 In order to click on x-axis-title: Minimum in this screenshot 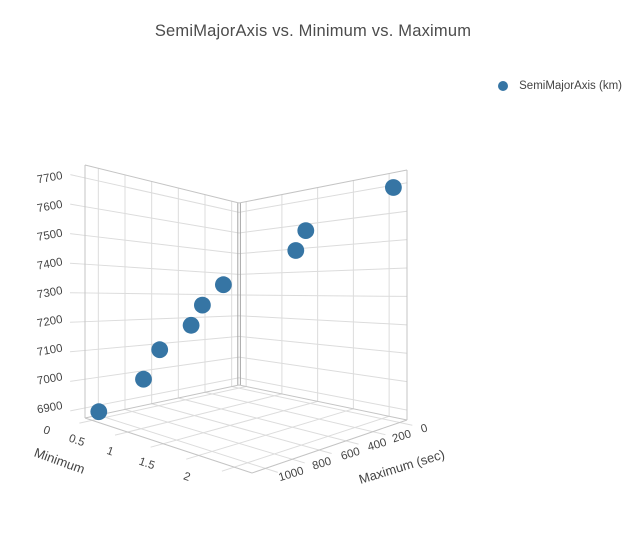, I will do `click(59, 461)`.